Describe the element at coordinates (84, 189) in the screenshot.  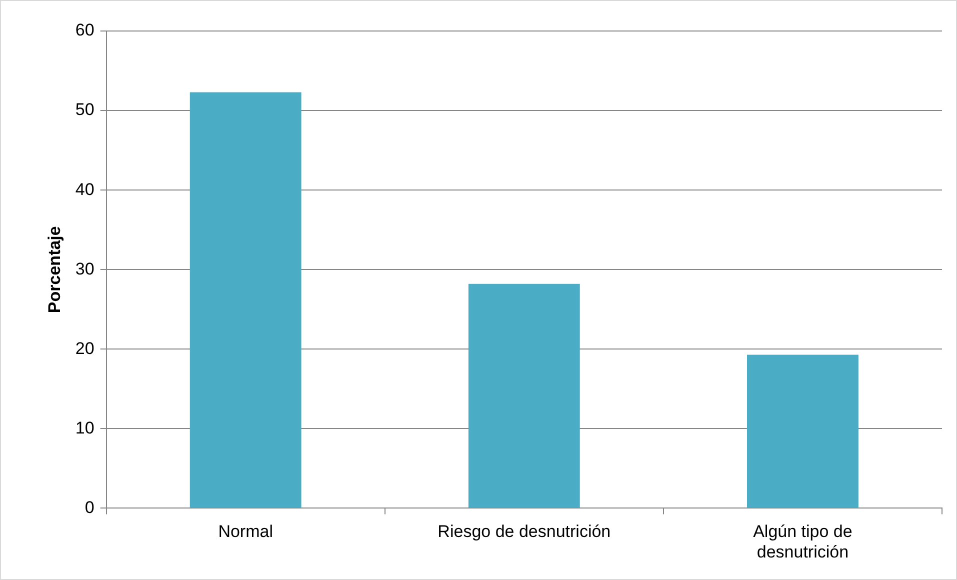
I see `y-tick-label: 40` at that location.